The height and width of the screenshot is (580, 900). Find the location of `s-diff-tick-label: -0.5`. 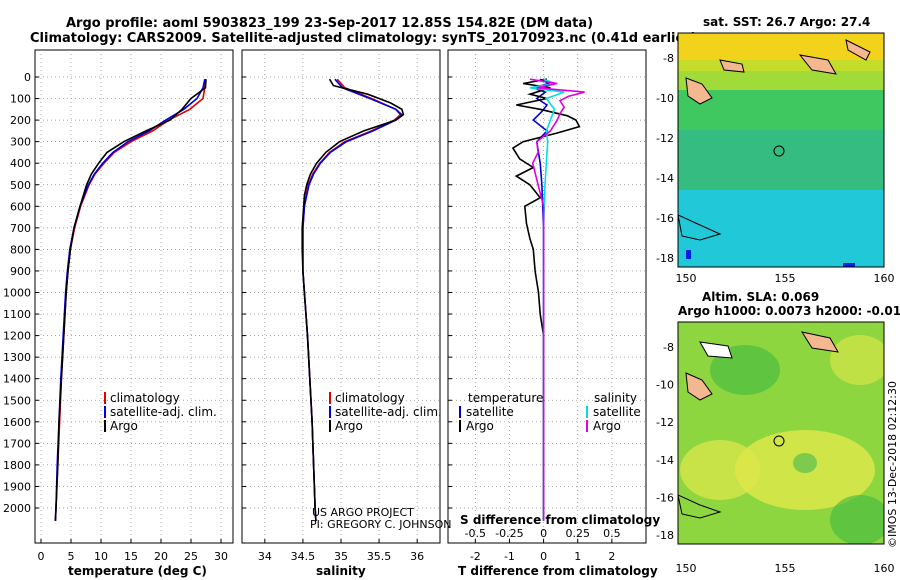

s-diff-tick-label: -0.5 is located at coordinates (475, 533).